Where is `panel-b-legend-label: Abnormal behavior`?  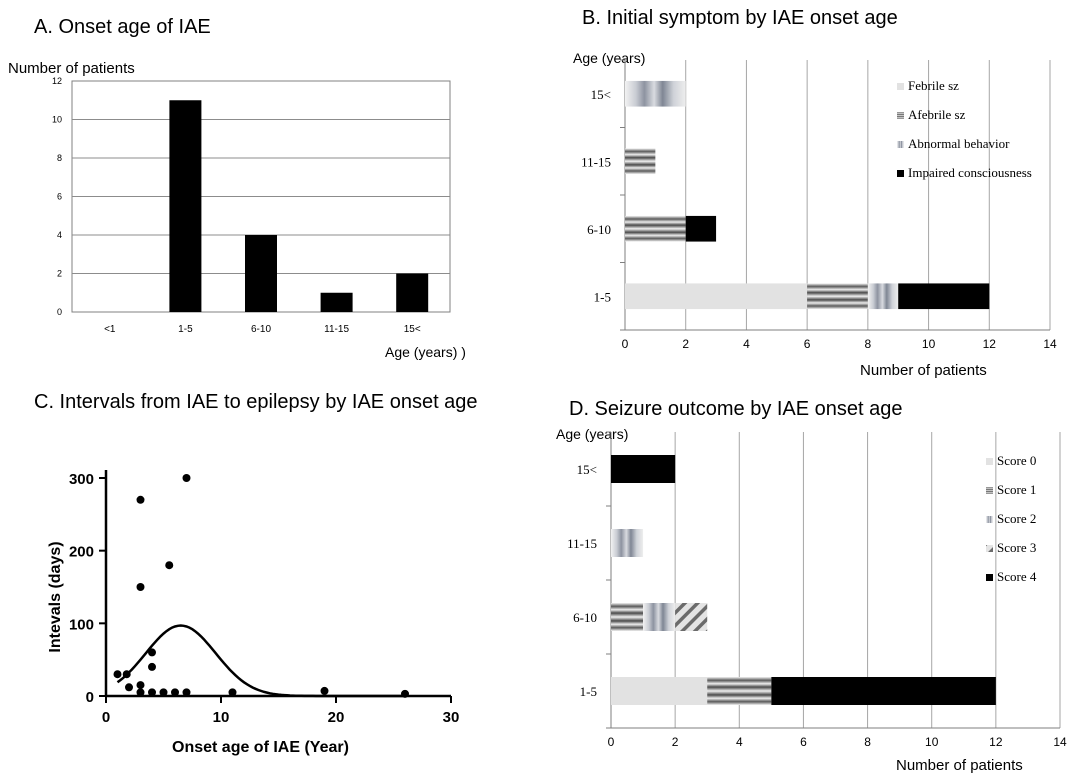 panel-b-legend-label: Abnormal behavior is located at coordinates (959, 143).